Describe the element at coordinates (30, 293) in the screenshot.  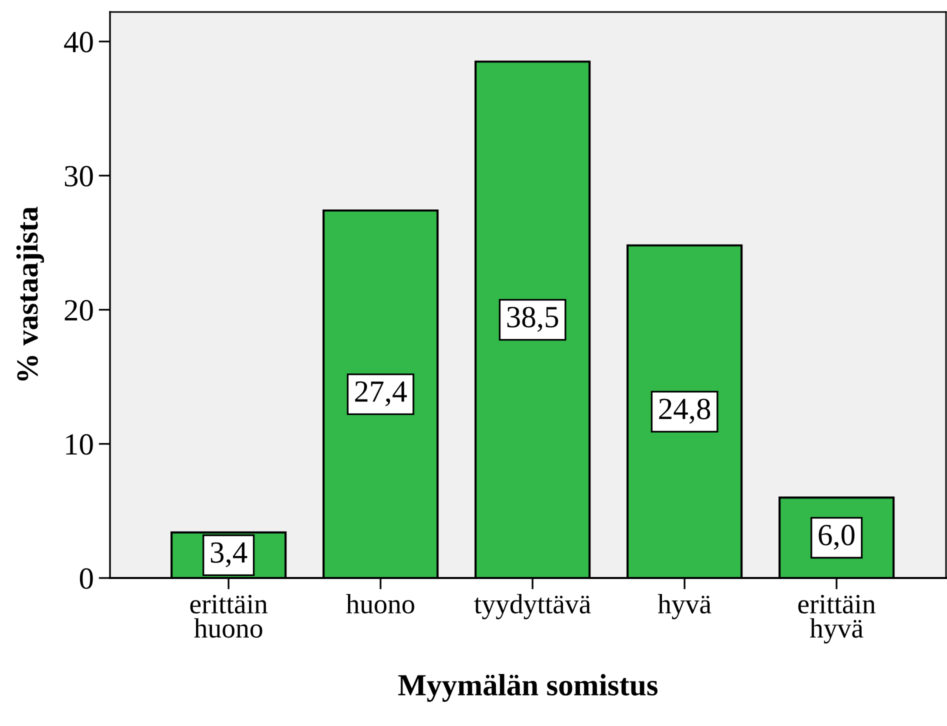
I see `y-axis-title: % vastaajista` at that location.